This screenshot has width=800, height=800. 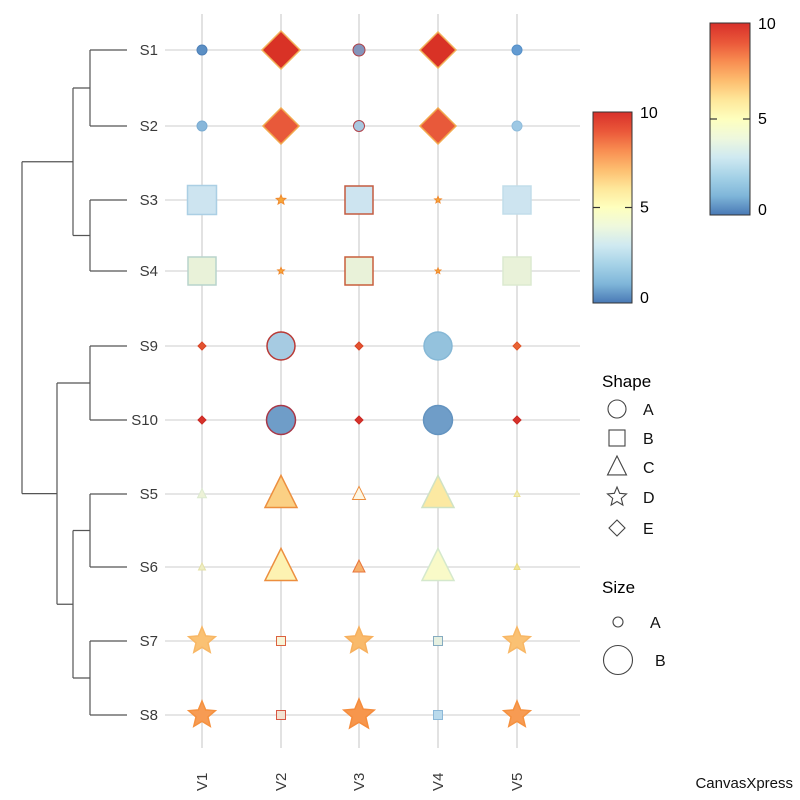 What do you see at coordinates (517, 639) in the screenshot?
I see `cell-S7-V5` at bounding box center [517, 639].